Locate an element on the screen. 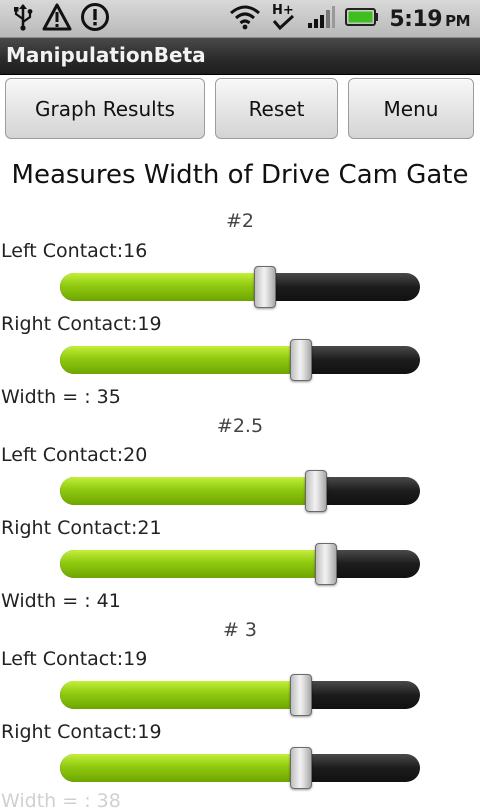  width-readout: Width = : 35 is located at coordinates (61, 397).